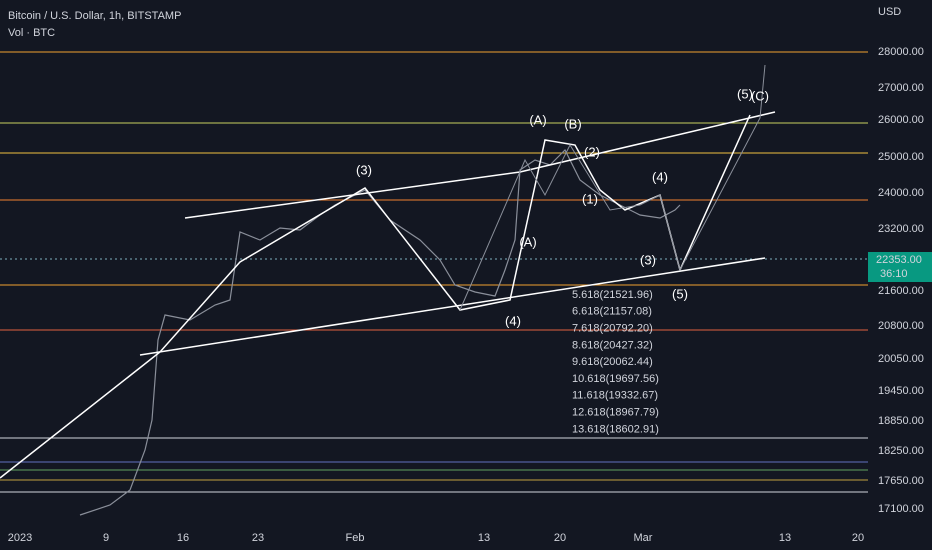 Image resolution: width=932 pixels, height=550 pixels. Describe the element at coordinates (647, 142) in the screenshot. I see `channel-top` at that location.